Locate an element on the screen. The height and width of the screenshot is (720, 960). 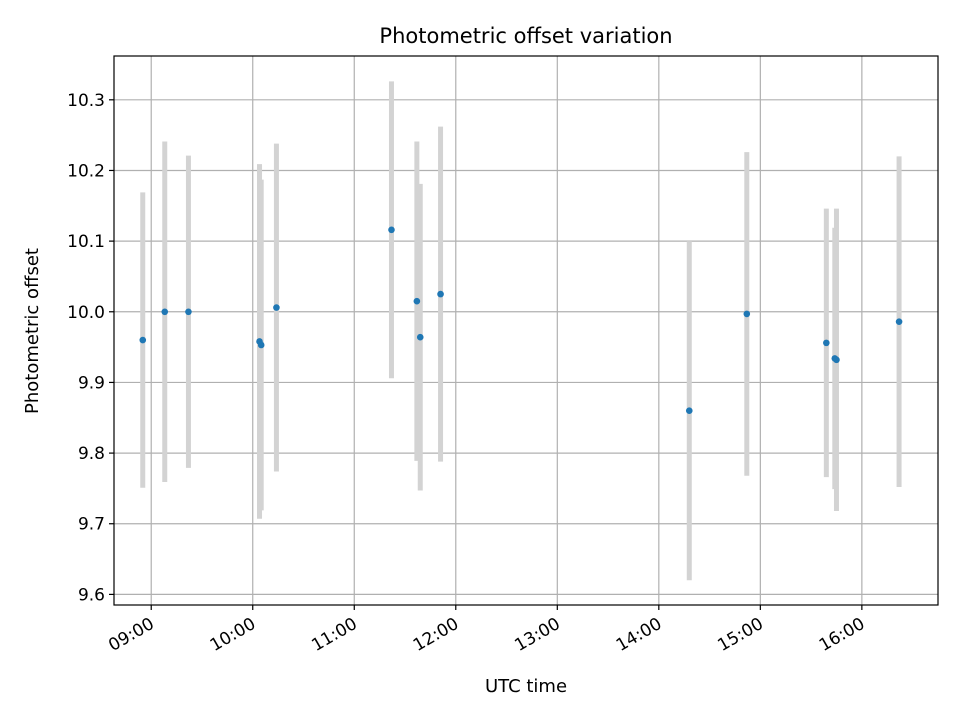
y-tick-label: 10.2 is located at coordinates (86, 171).